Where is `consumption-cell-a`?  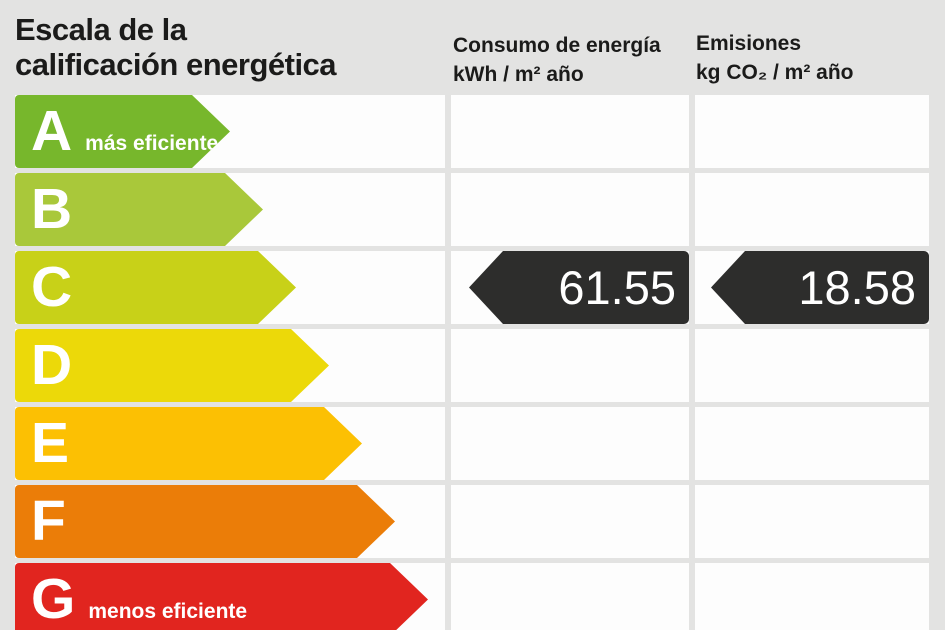
consumption-cell-a is located at coordinates (570, 131).